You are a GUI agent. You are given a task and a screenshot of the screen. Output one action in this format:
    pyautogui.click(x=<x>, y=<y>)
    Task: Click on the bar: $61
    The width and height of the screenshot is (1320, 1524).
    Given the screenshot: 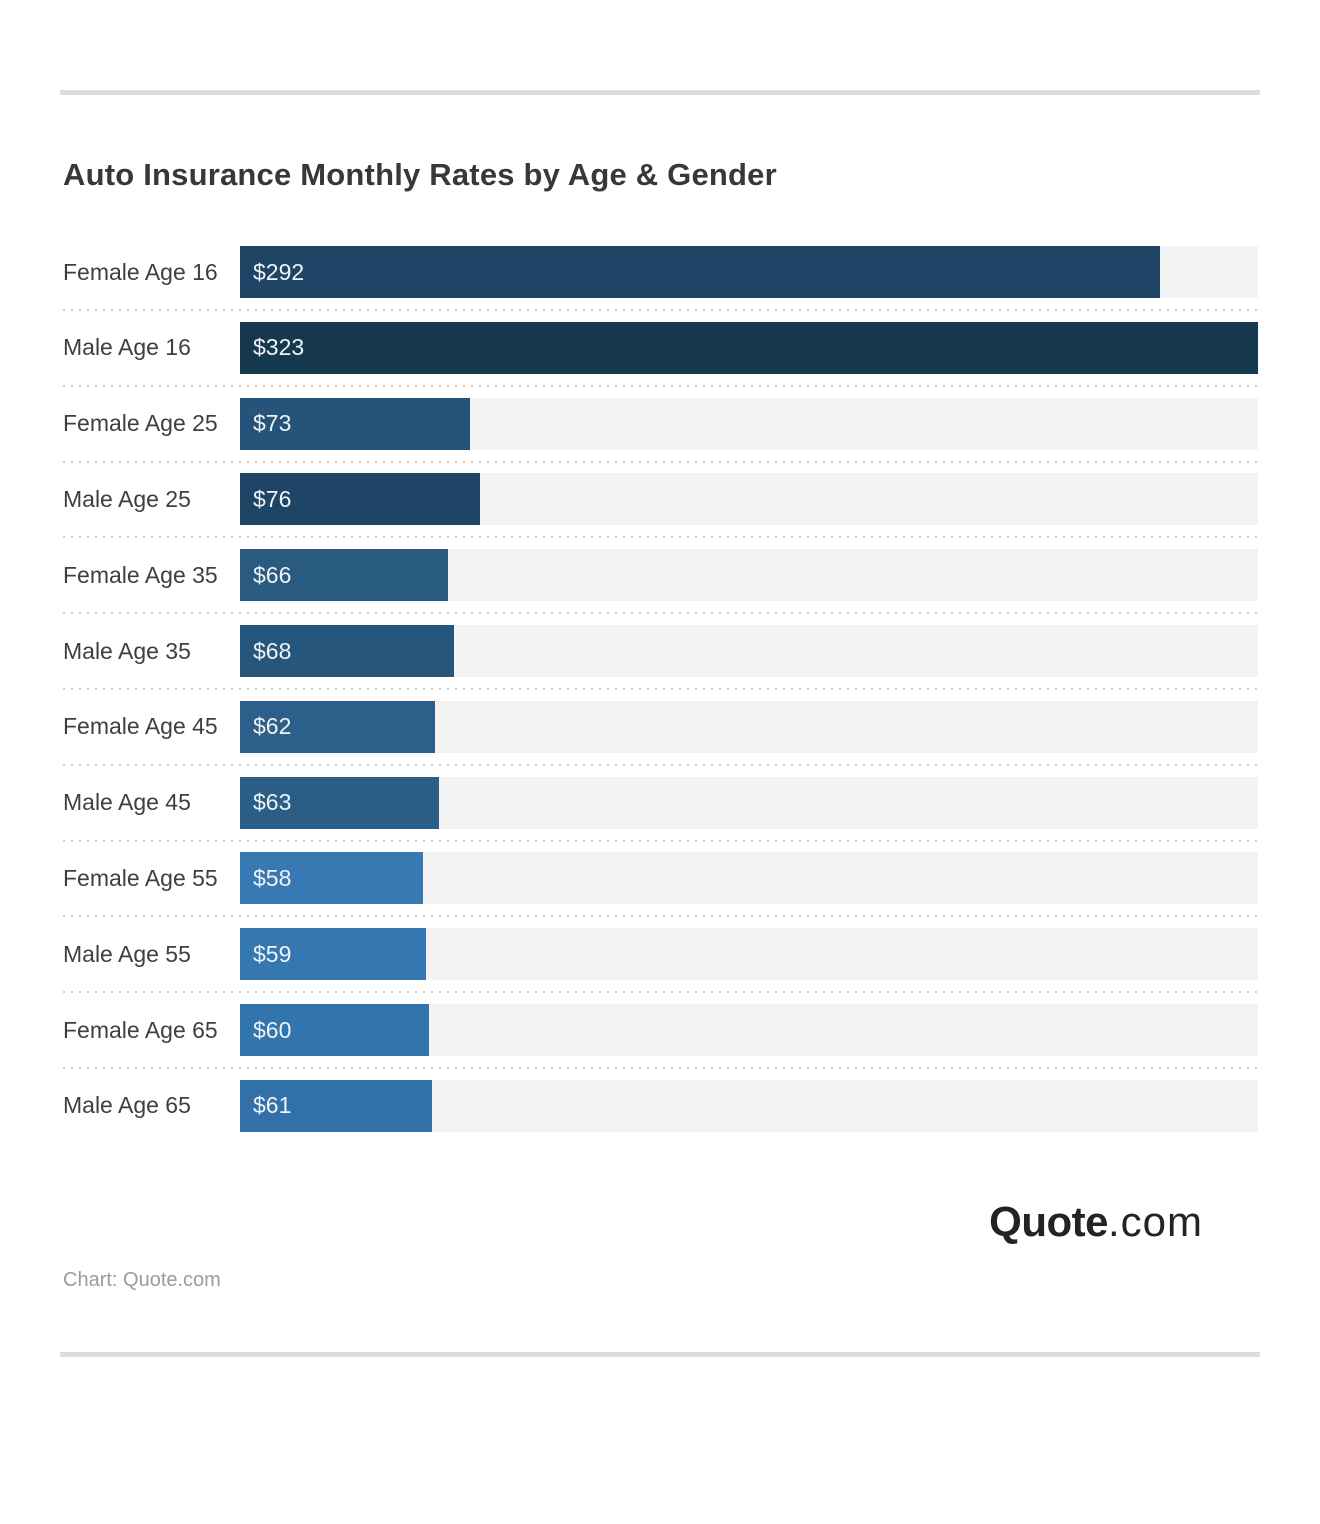 What is the action you would take?
    pyautogui.click(x=336, y=1105)
    